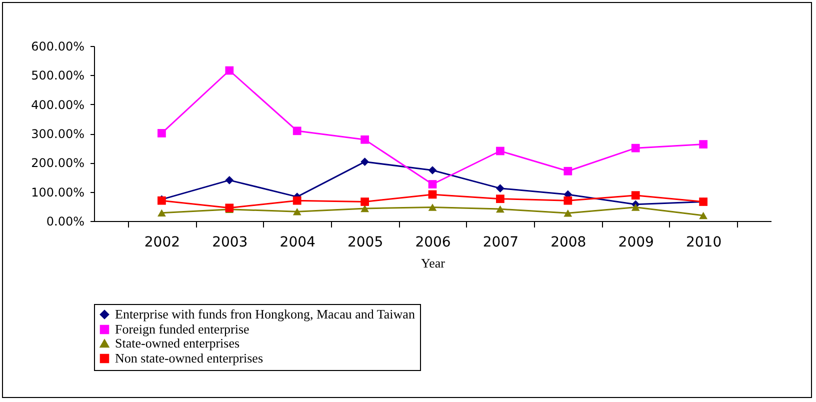  I want to click on y-tick-label: 200.00%, so click(57, 163).